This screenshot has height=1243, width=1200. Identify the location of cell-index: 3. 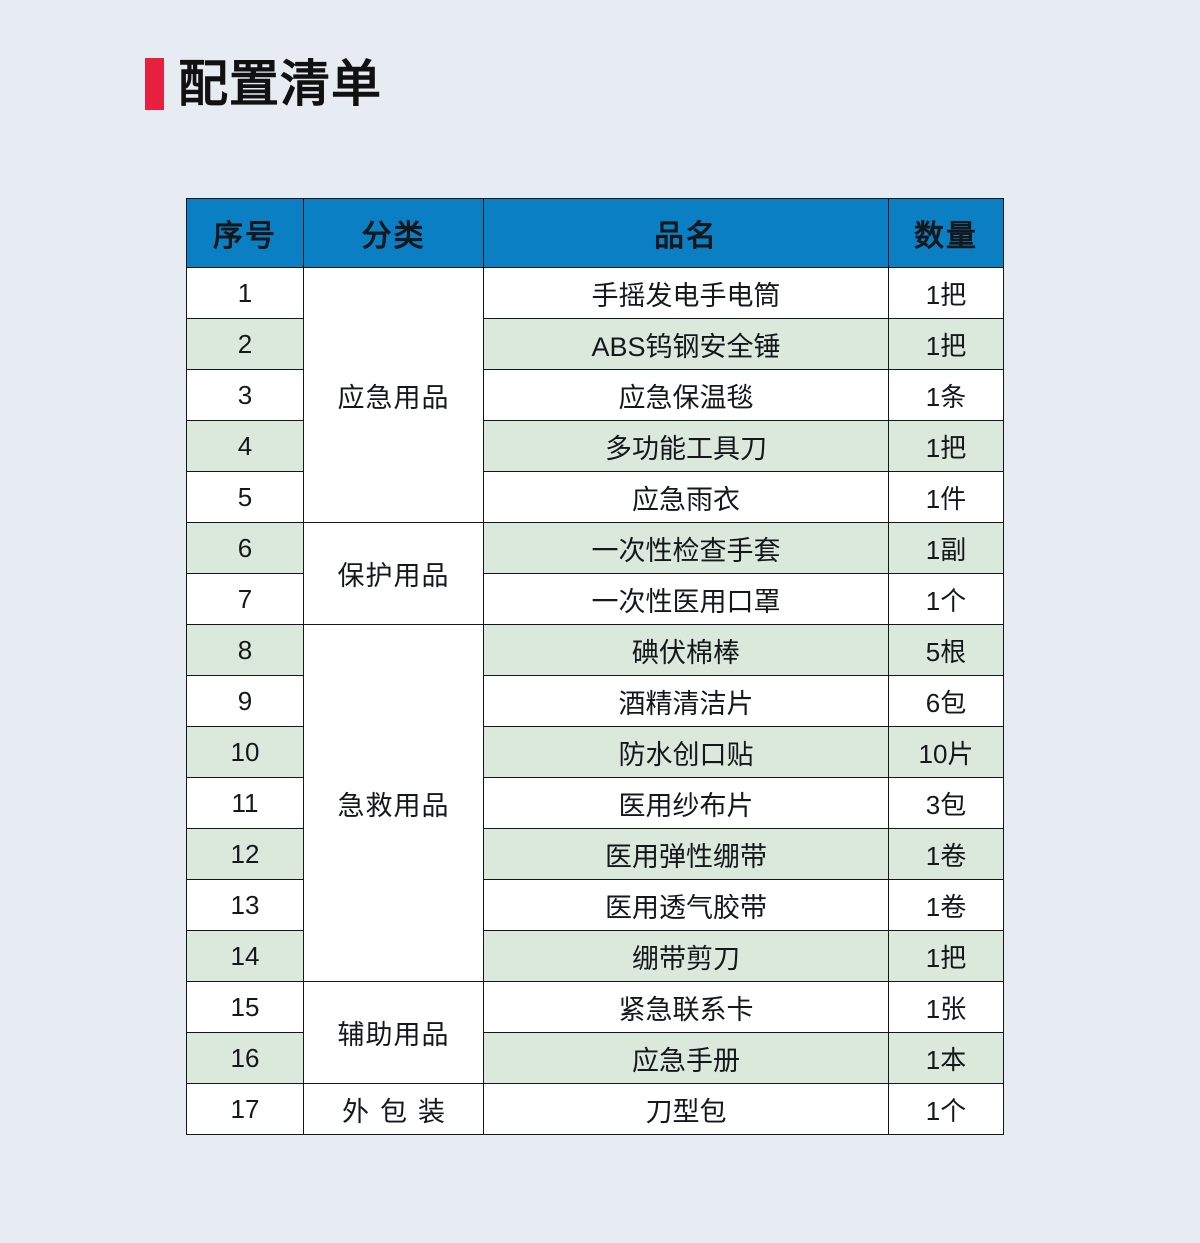
(245, 395).